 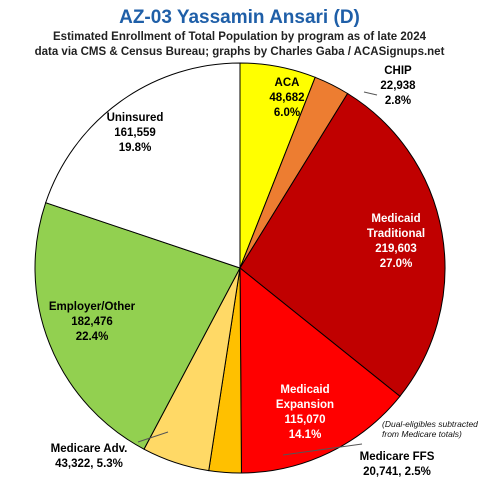 I want to click on label-medicaid-expansion: Medicaid Expansion 115,070 14.1%, so click(x=305, y=412).